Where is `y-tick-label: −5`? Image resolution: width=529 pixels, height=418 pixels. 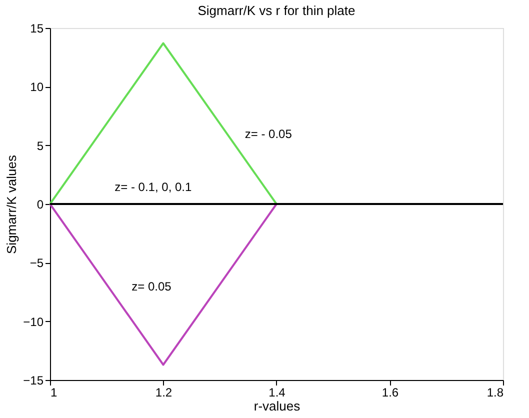 y-tick-label: −5 is located at coordinates (37, 263).